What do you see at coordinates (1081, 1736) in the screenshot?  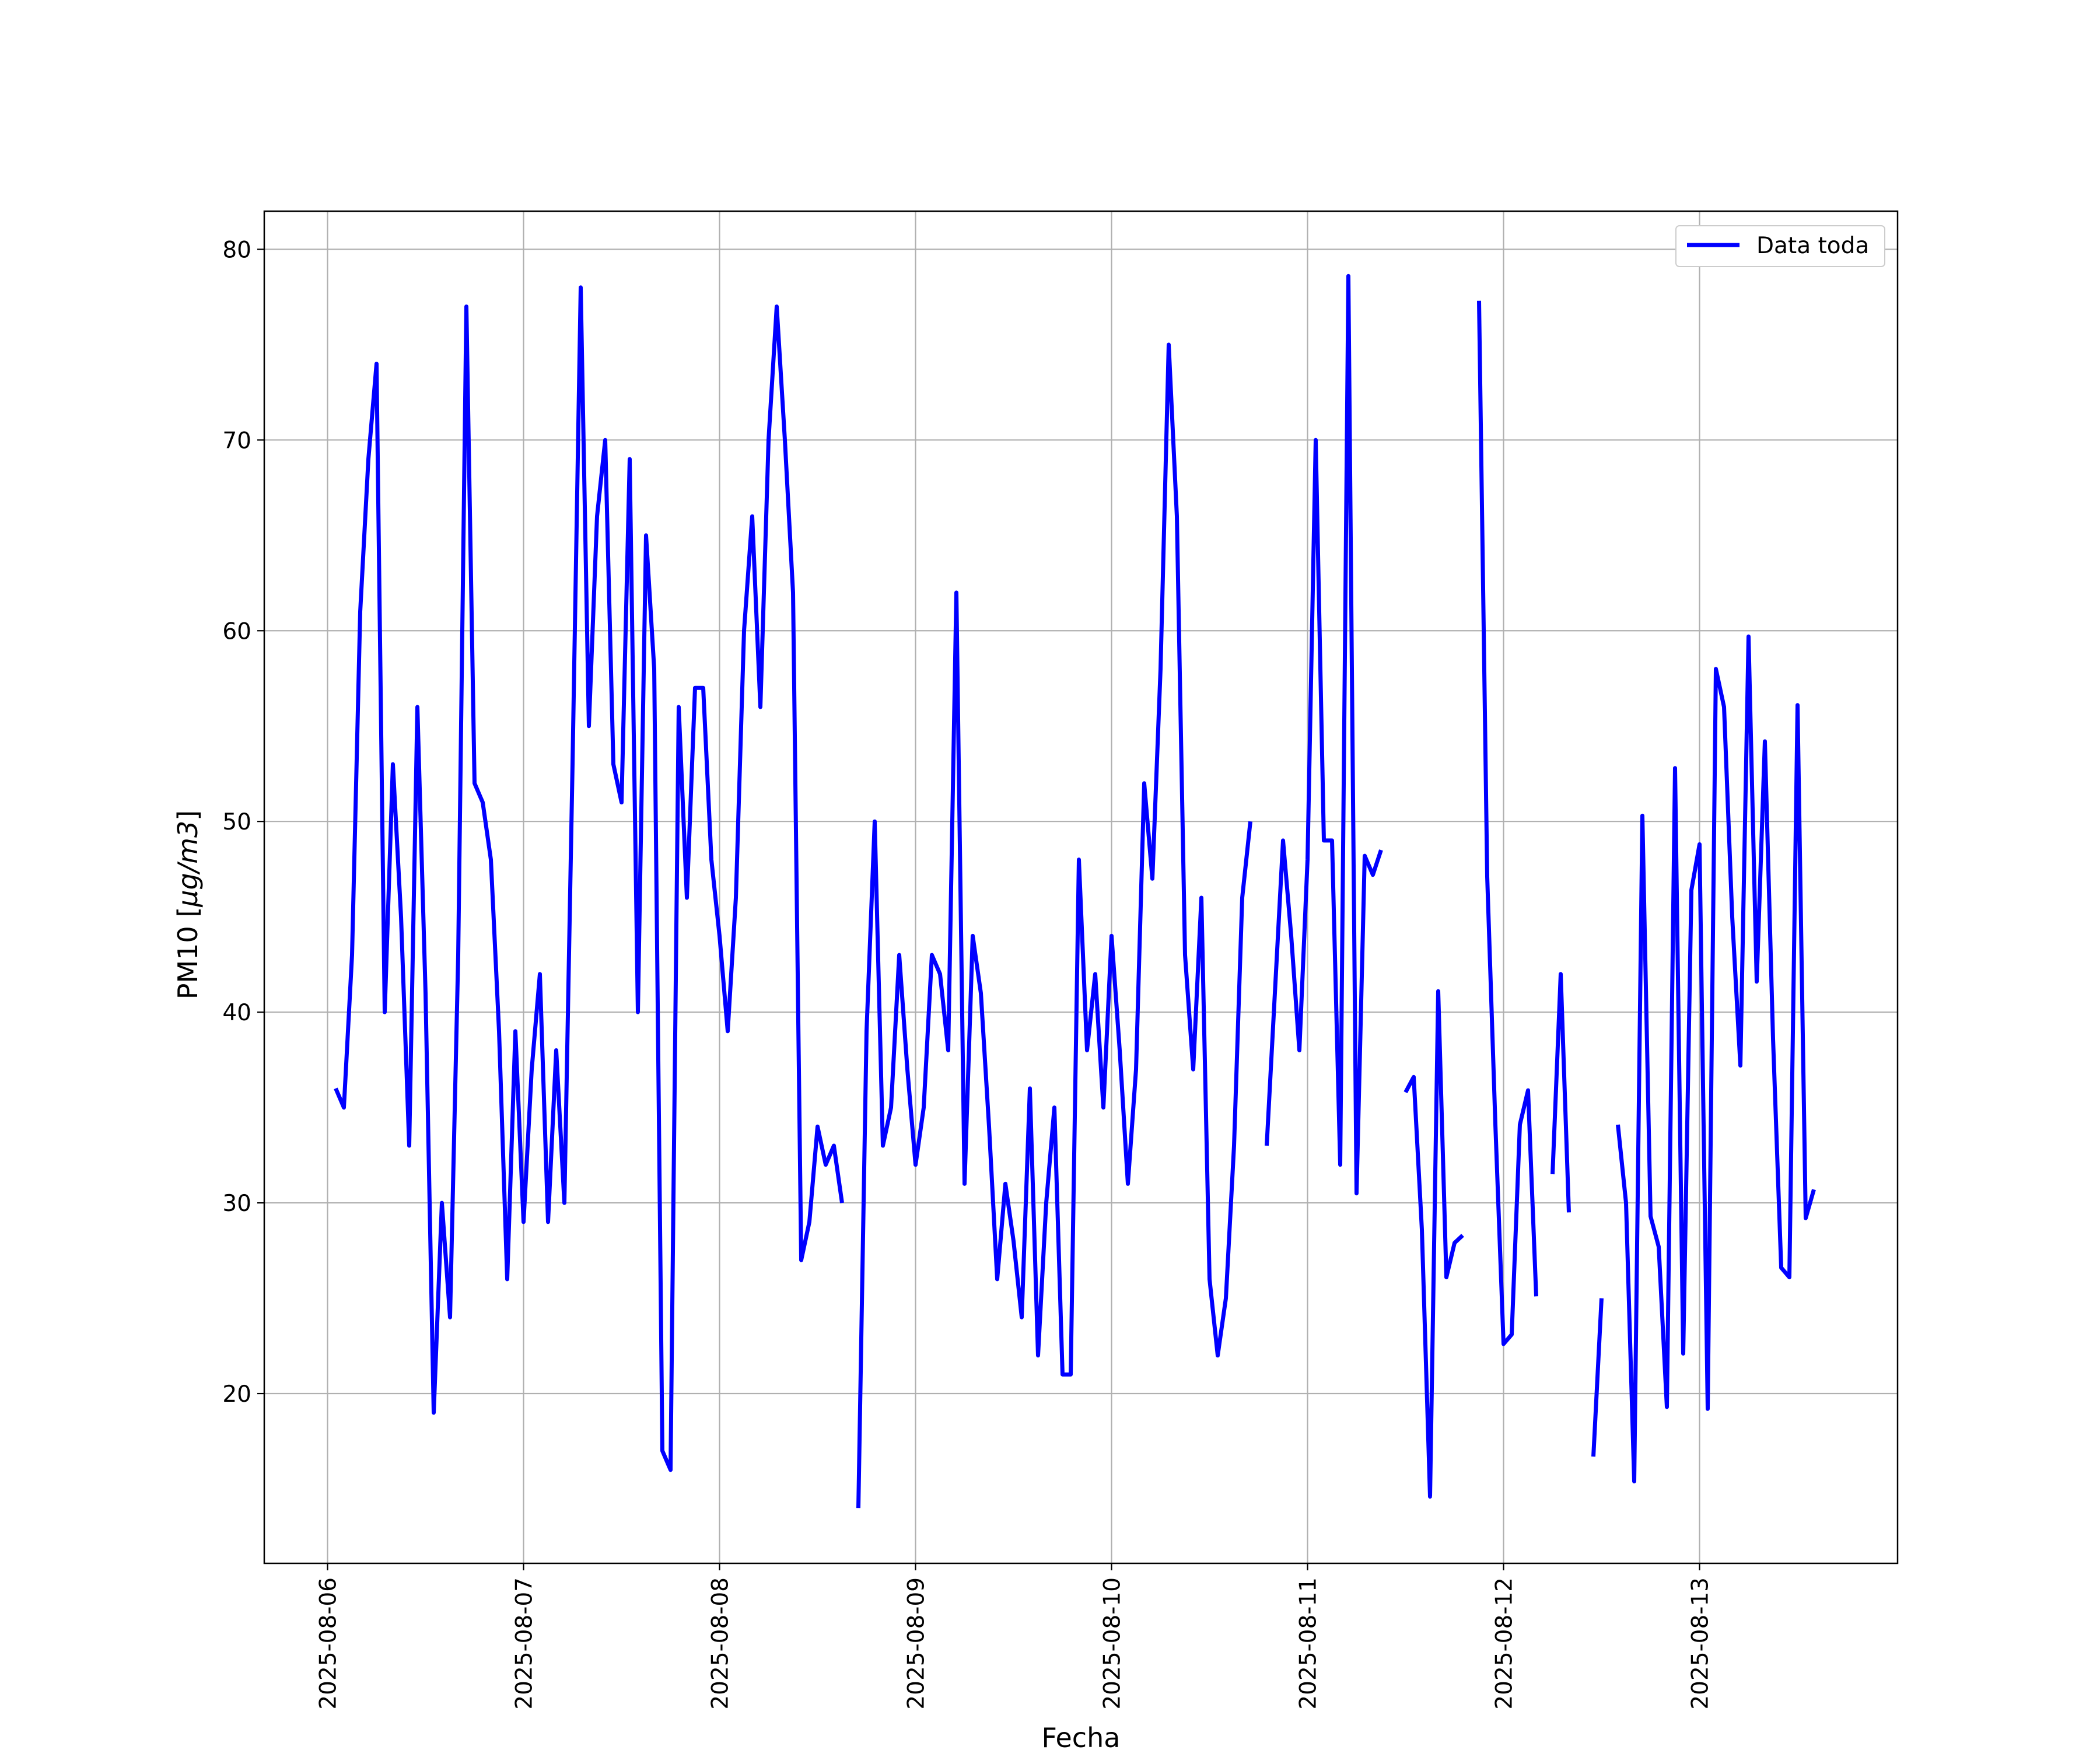 I see `x-axis-label: Fecha` at bounding box center [1081, 1736].